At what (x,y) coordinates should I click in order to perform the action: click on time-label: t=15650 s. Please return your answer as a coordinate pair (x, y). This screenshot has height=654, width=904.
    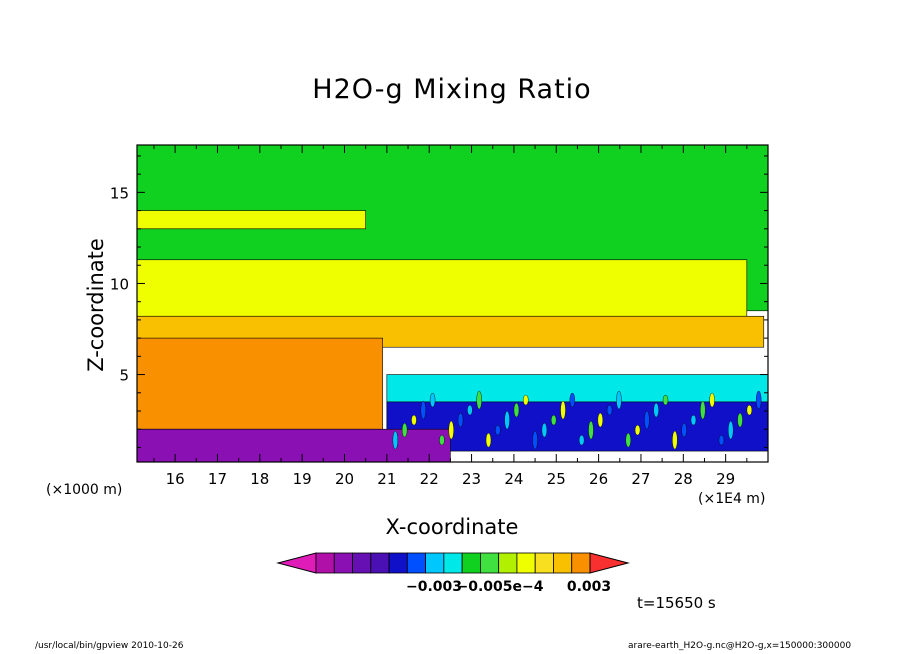
    Looking at the image, I should click on (676, 603).